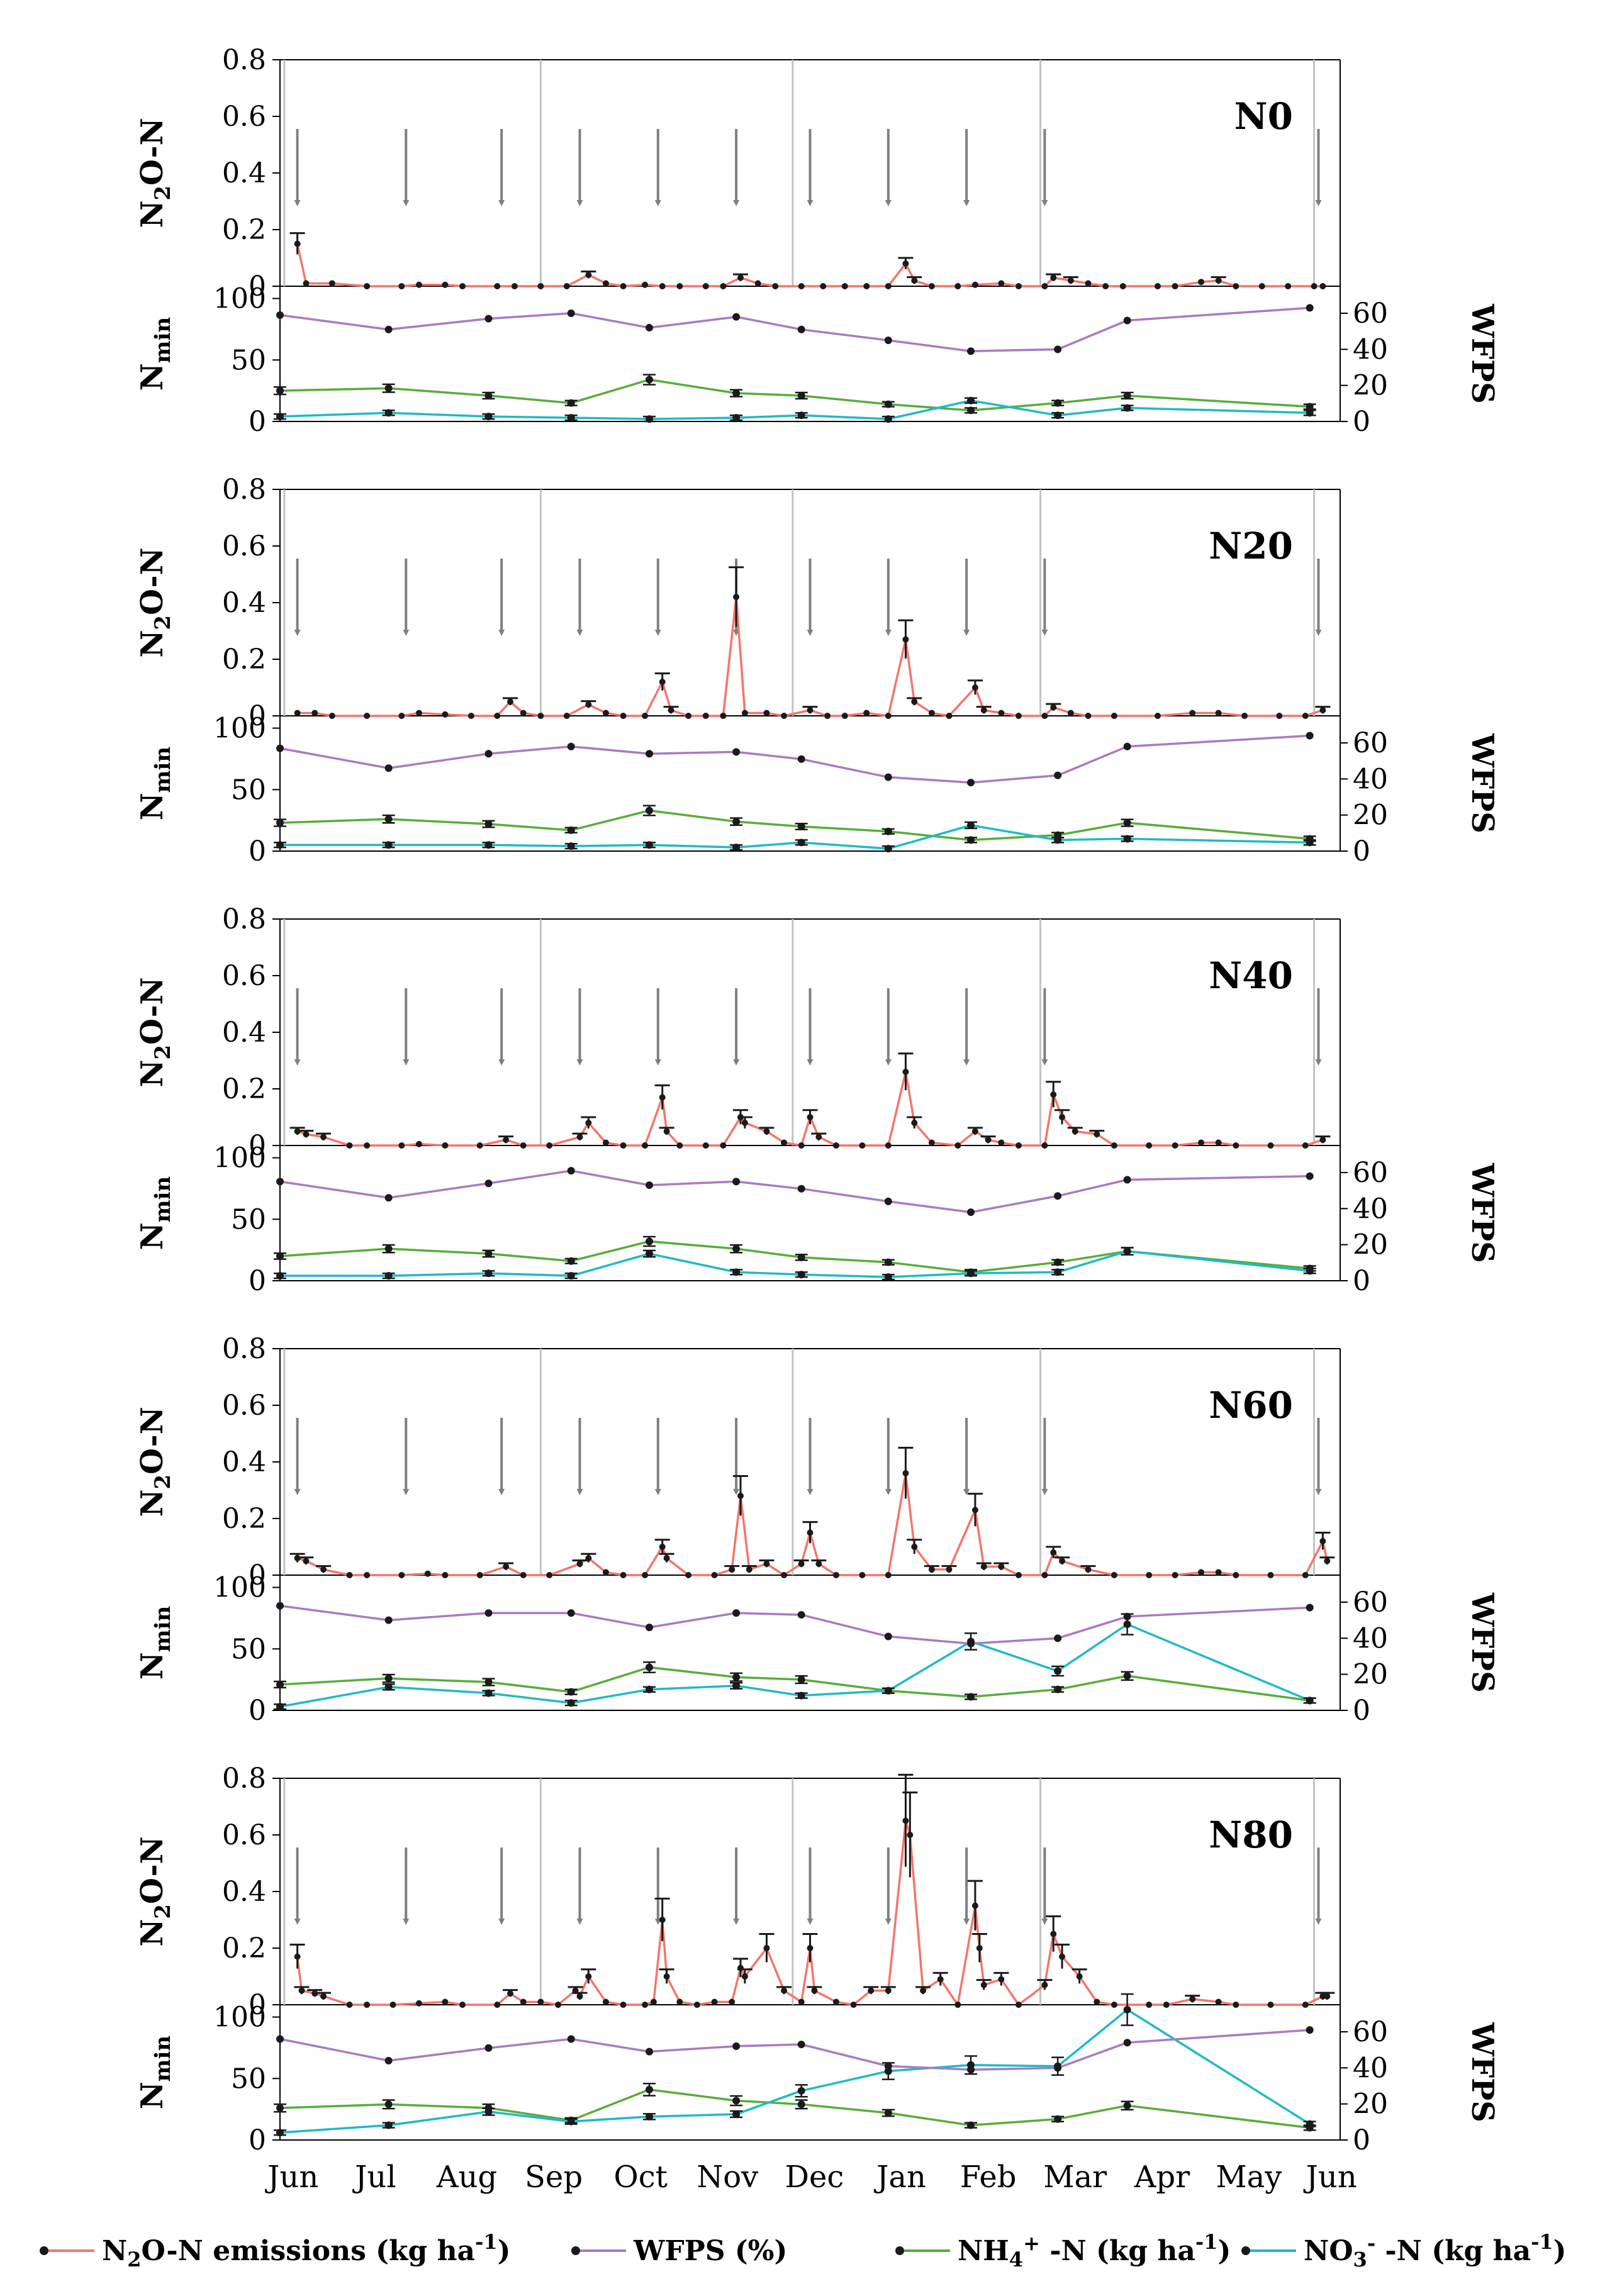 The width and height of the screenshot is (1617, 2296). I want to click on nmin-tick-label: 0, so click(257, 422).